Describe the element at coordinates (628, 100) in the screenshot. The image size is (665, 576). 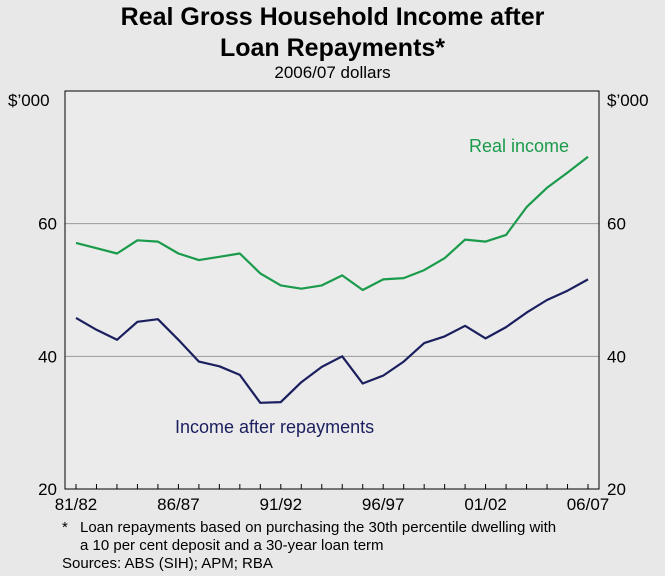
I see `y-unit-right: $’000` at that location.